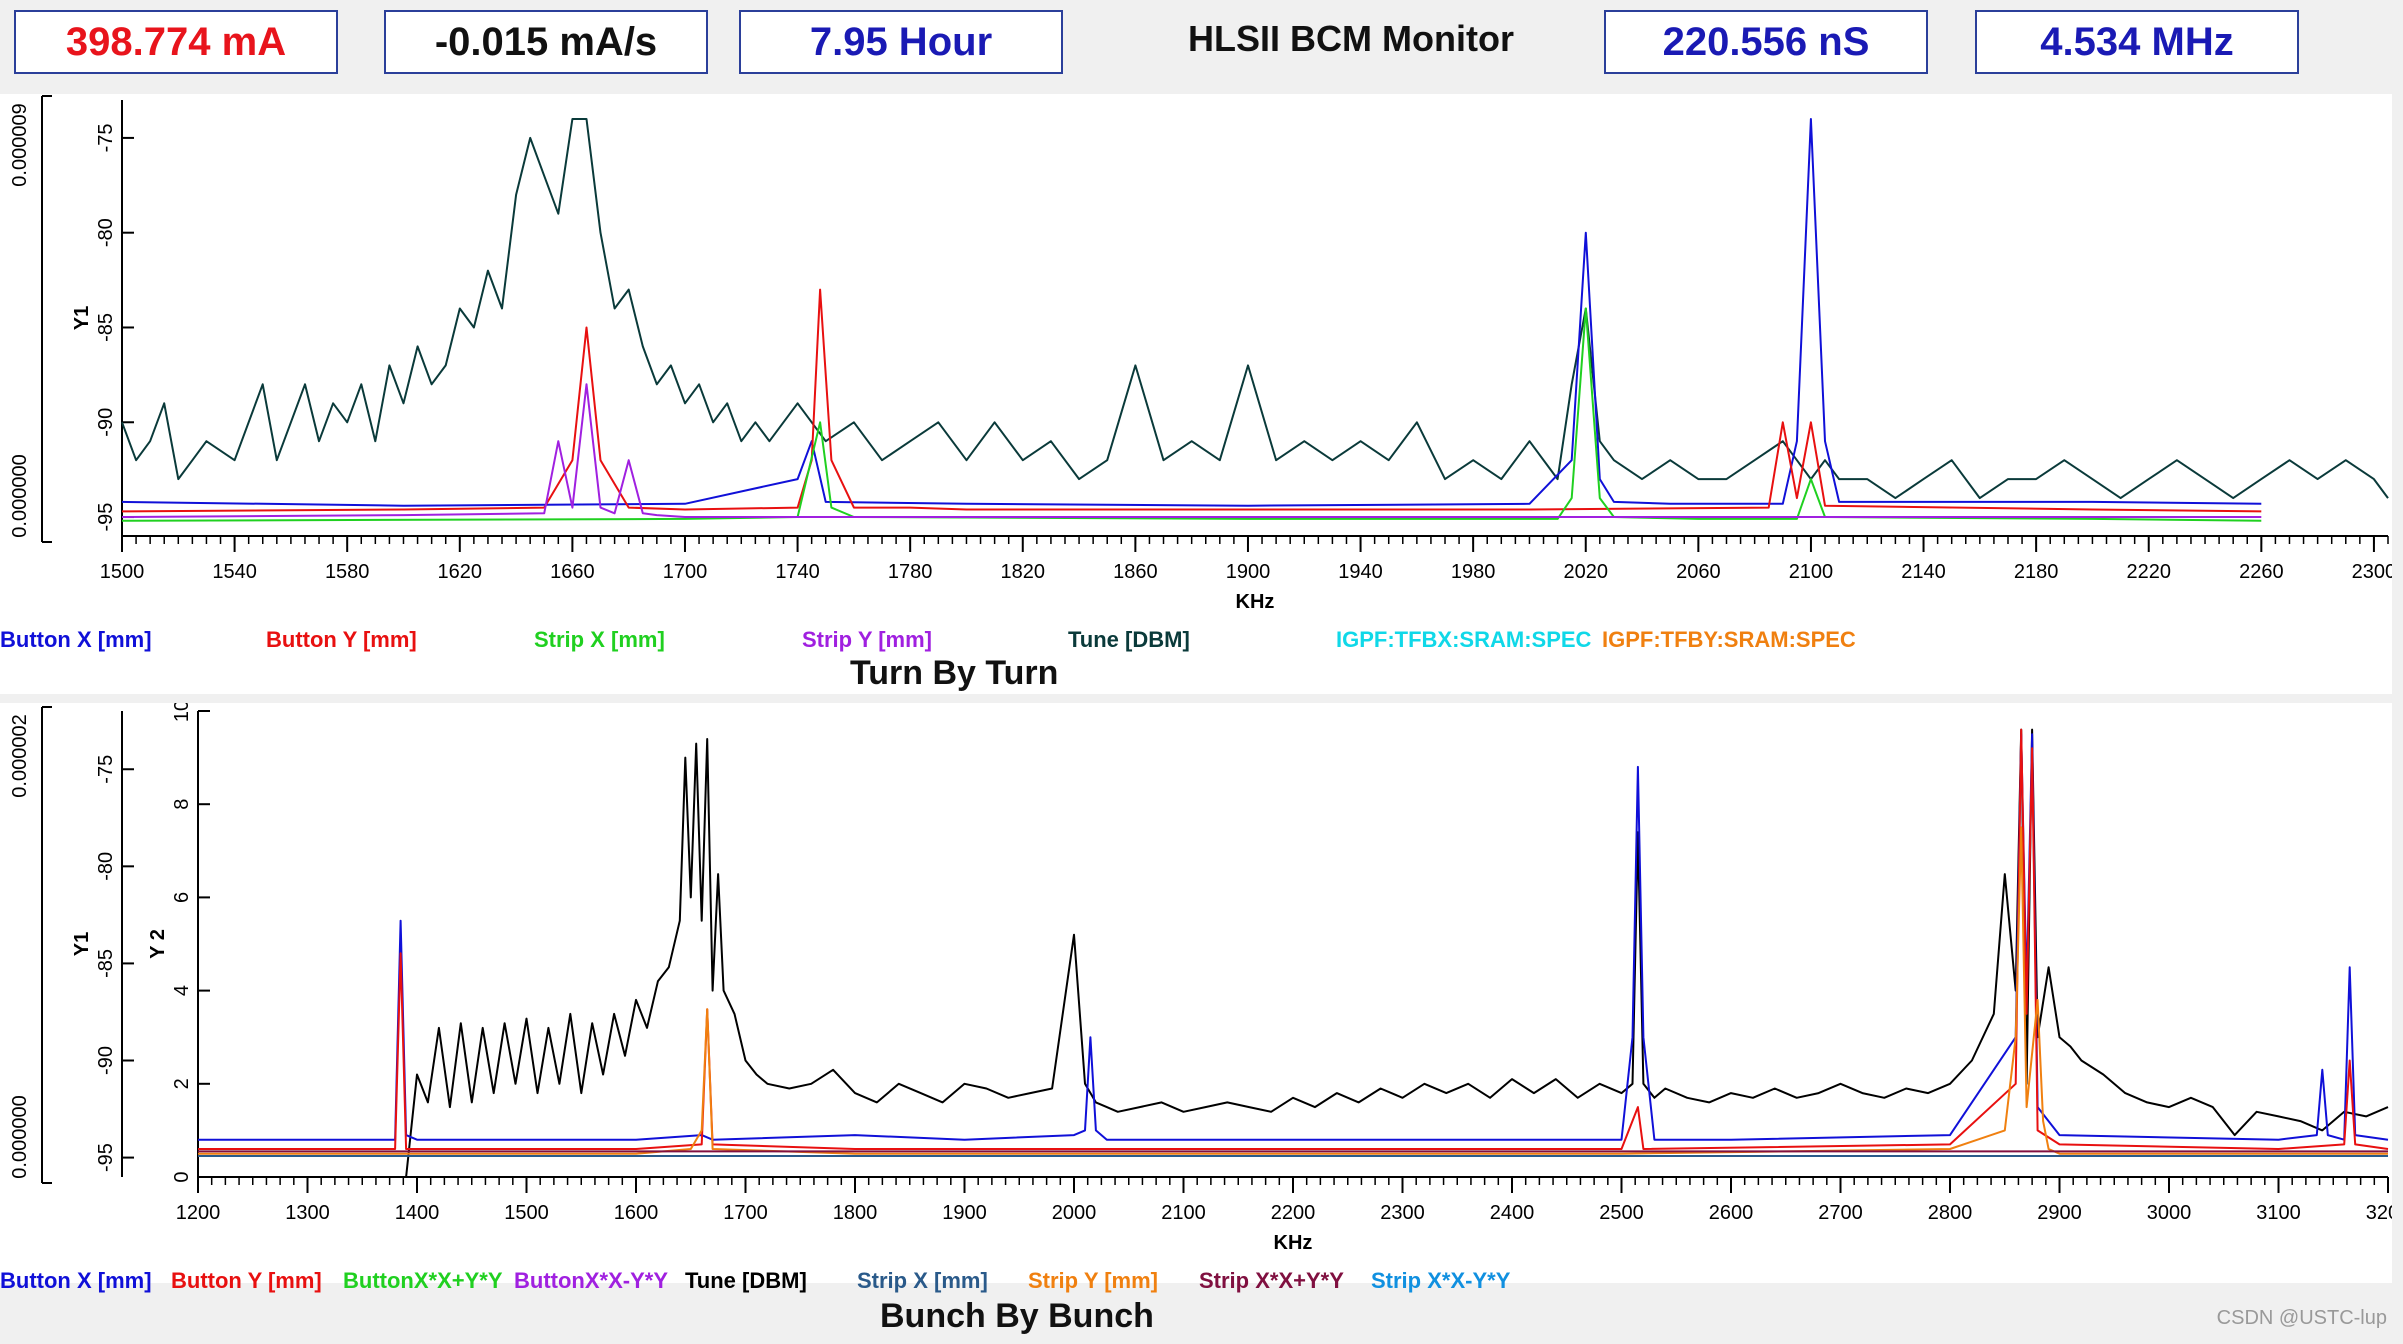  What do you see at coordinates (182, 897) in the screenshot?
I see `y2-tick-label: 6` at bounding box center [182, 897].